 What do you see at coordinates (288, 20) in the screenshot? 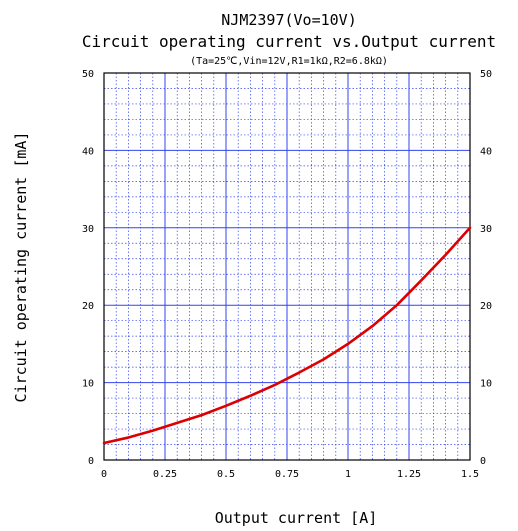
I see `chart-title: NJM2397(Vo=10V)` at bounding box center [288, 20].